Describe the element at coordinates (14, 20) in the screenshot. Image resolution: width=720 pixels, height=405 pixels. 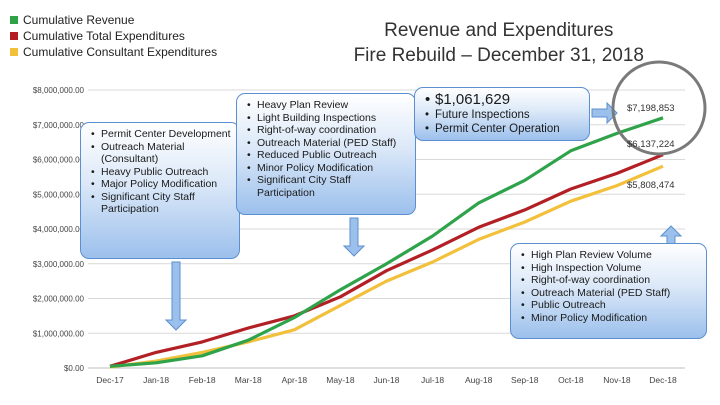
I see `legend-swatch-revenue` at that location.